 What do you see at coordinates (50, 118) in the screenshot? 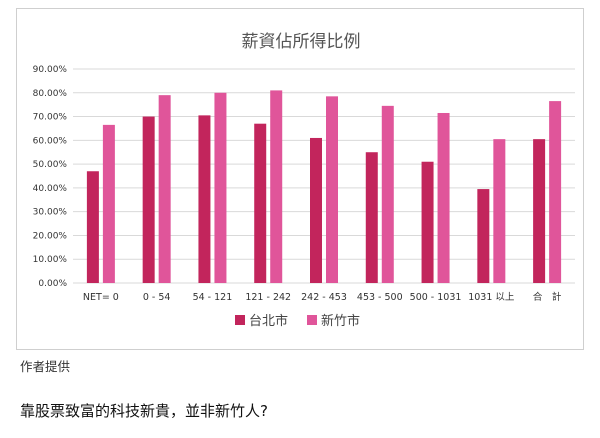
I see `y-tick-label: 70.00%` at bounding box center [50, 118].